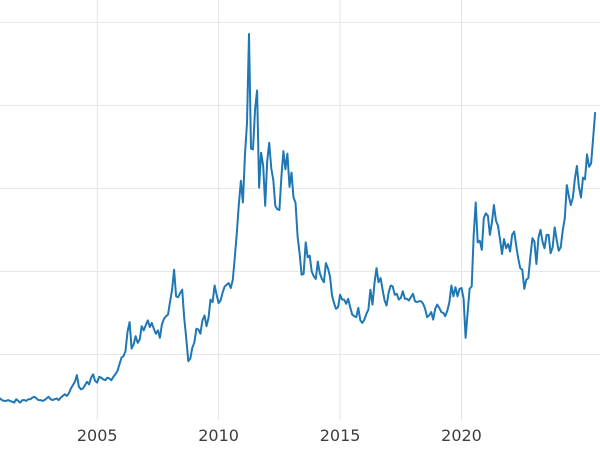 The height and width of the screenshot is (450, 600). I want to click on x-axis-tick-labels: 2005 2010 2015 2020, so click(279, 435).